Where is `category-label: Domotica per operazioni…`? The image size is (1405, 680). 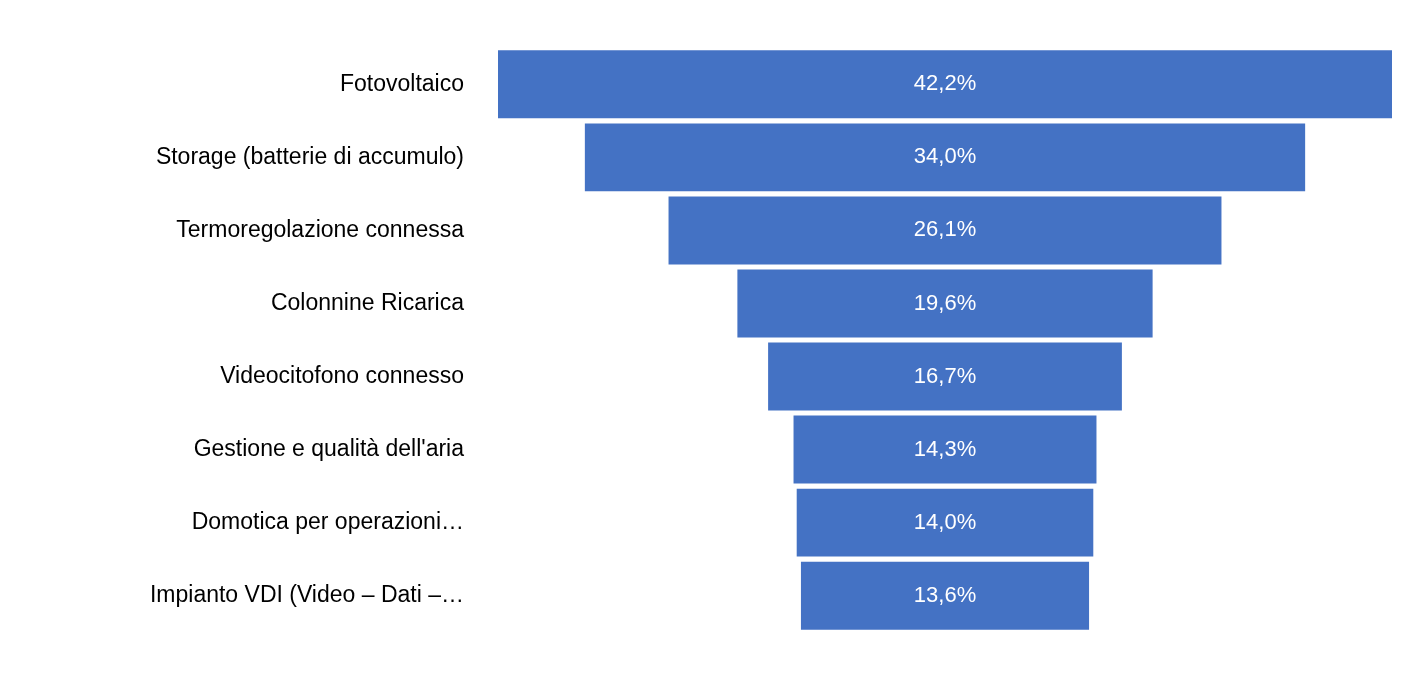 category-label: Domotica per operazioni… is located at coordinates (327, 520).